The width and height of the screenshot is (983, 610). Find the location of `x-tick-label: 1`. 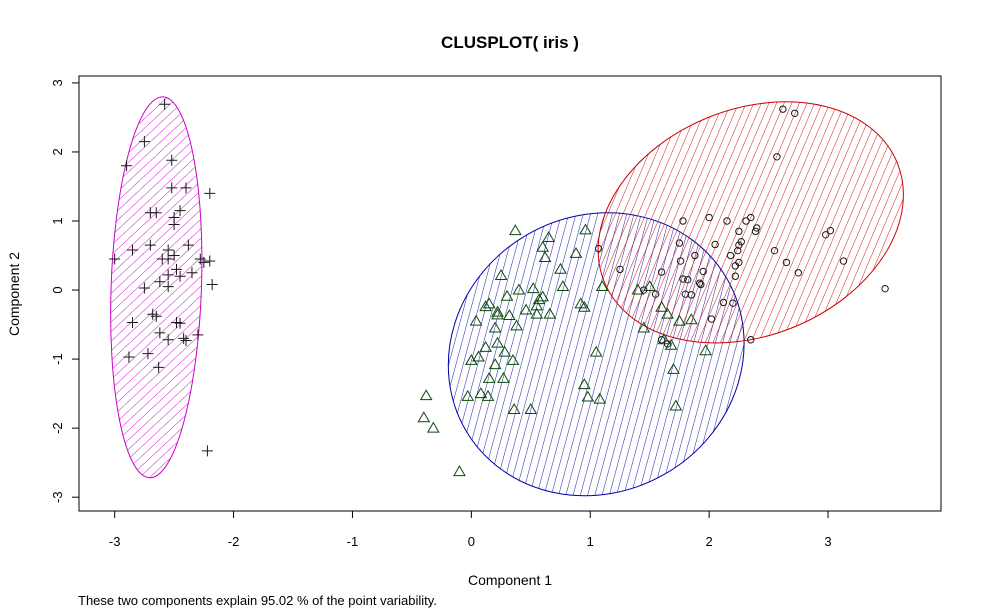

x-tick-label: 1 is located at coordinates (590, 541).